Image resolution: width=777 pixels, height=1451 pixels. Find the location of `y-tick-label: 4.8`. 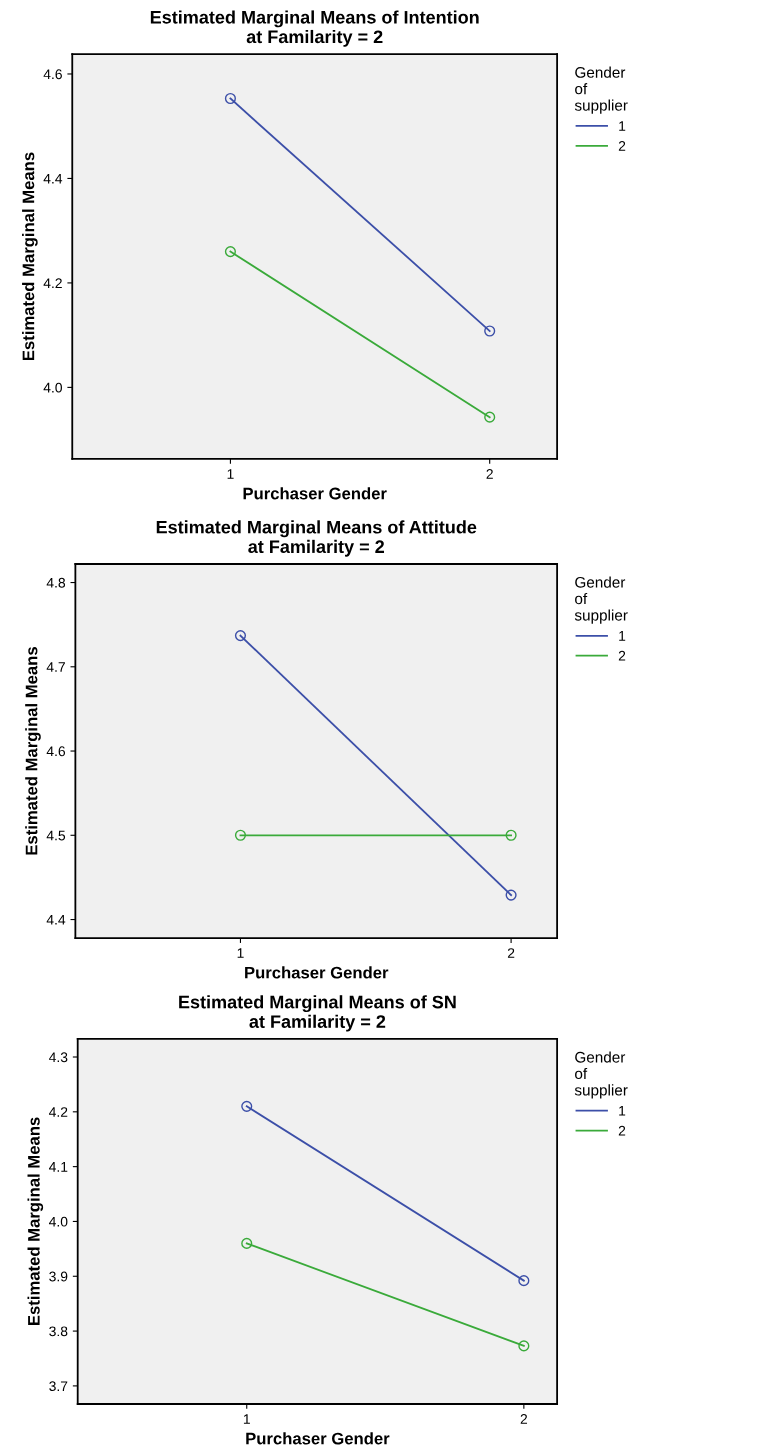

y-tick-label: 4.8 is located at coordinates (56, 582).